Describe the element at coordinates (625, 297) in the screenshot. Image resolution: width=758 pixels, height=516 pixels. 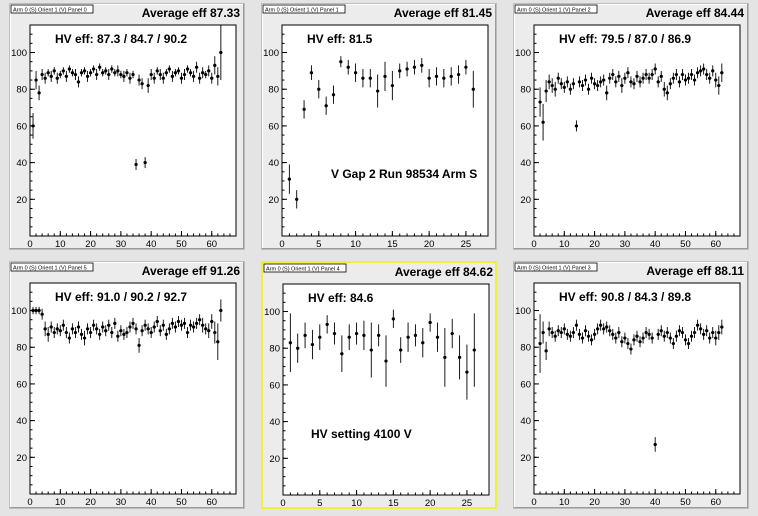
I see `hv-eff-label: HV eff: 90.8 / 84.3 / 89.8` at that location.